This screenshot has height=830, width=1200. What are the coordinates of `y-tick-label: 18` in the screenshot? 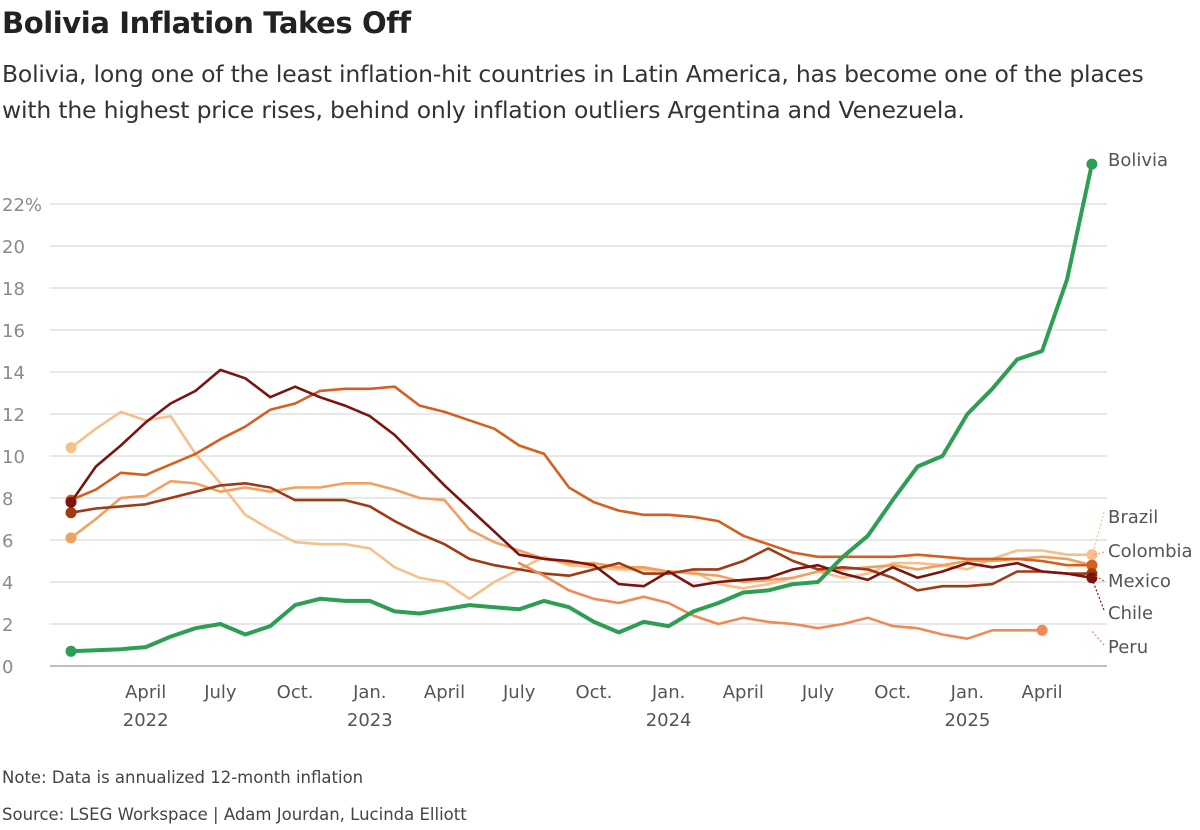 It's located at (13, 289).